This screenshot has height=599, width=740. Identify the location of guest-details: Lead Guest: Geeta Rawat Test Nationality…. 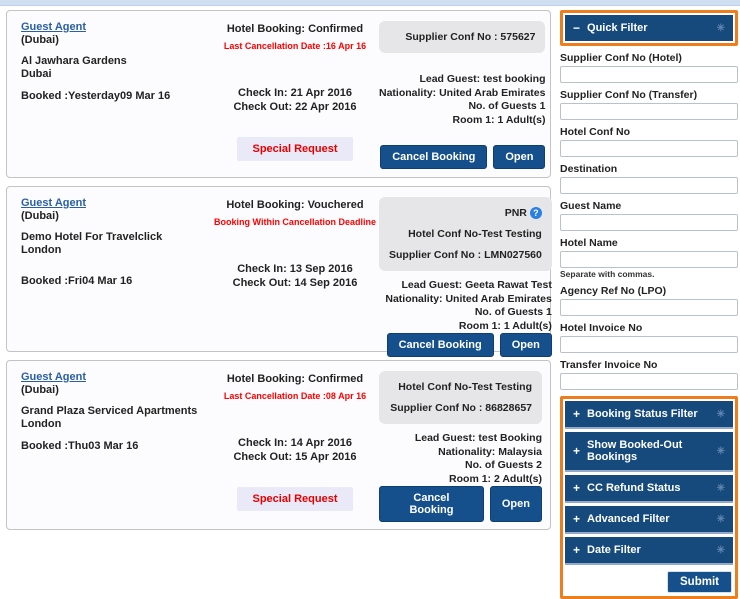
(468, 306).